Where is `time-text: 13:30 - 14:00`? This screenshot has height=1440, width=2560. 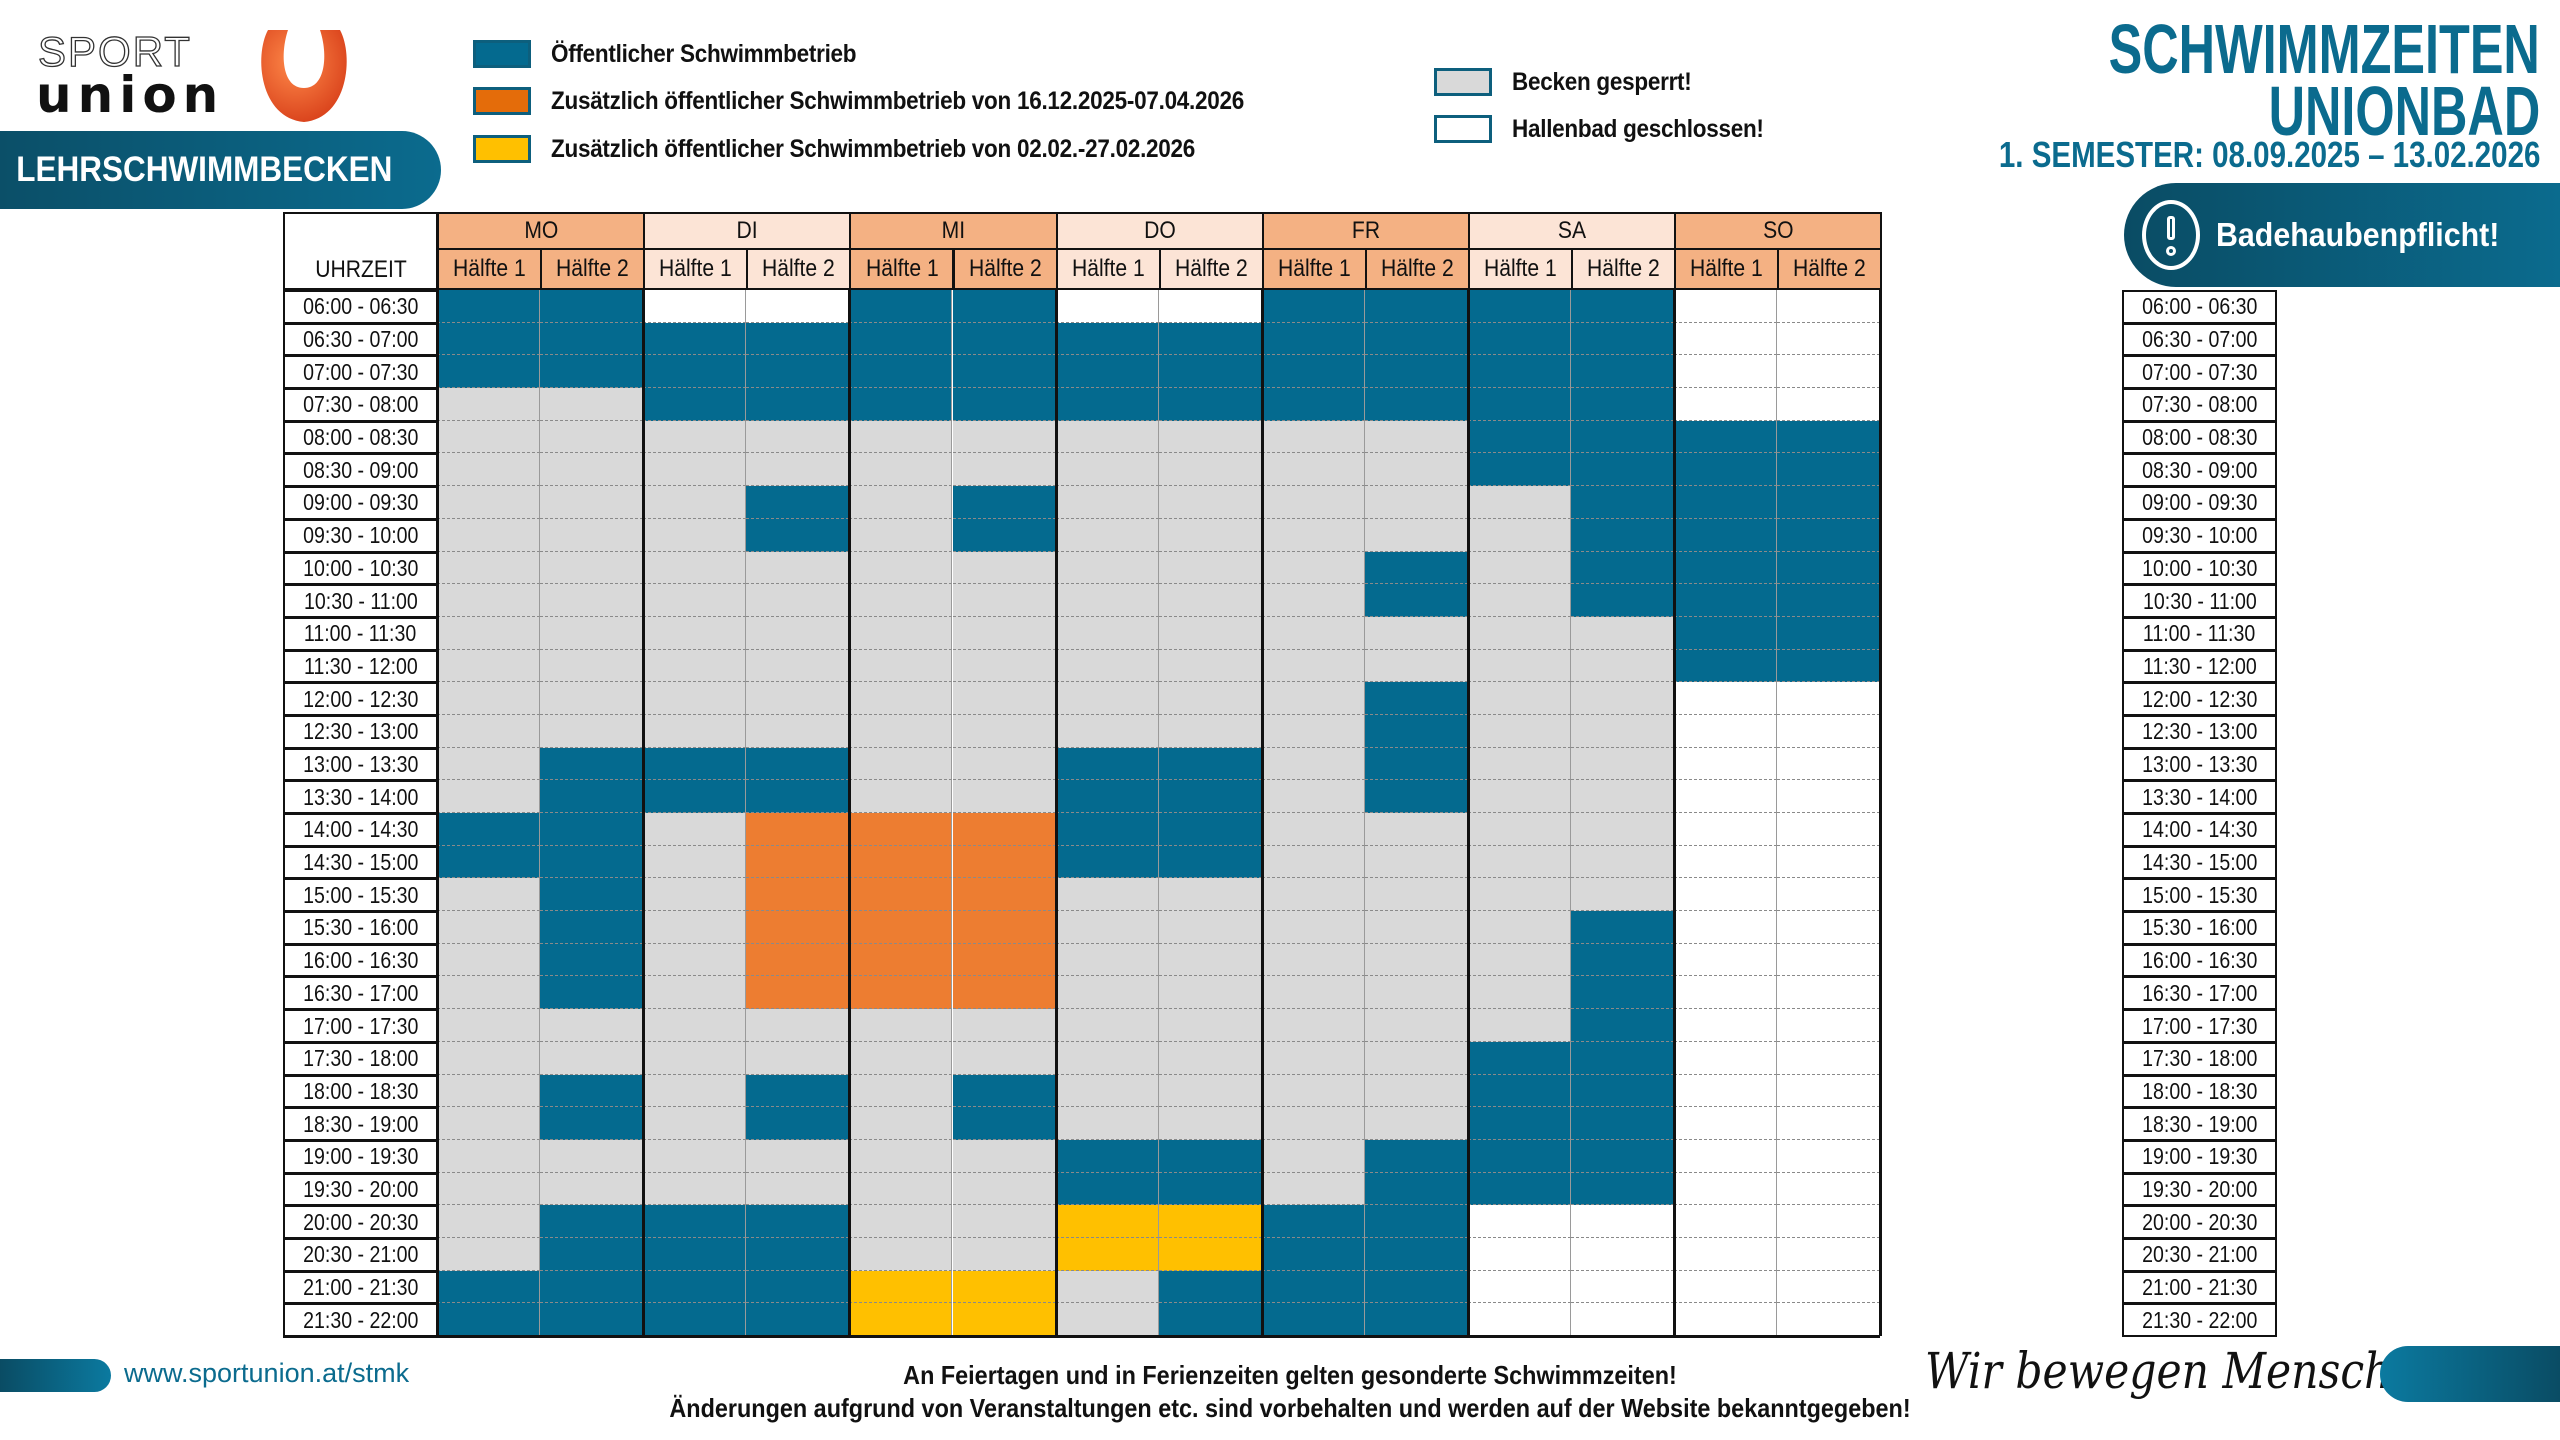
time-text: 13:30 - 14:00 is located at coordinates (2199, 796).